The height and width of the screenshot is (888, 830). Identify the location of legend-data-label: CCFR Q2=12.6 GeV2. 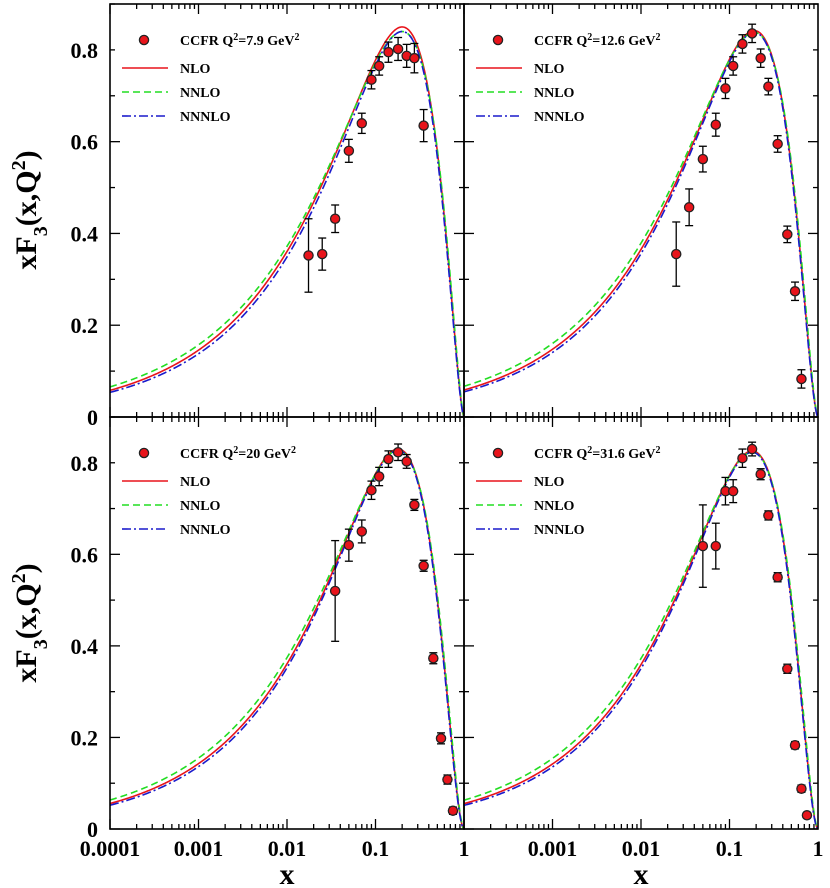
(597, 41).